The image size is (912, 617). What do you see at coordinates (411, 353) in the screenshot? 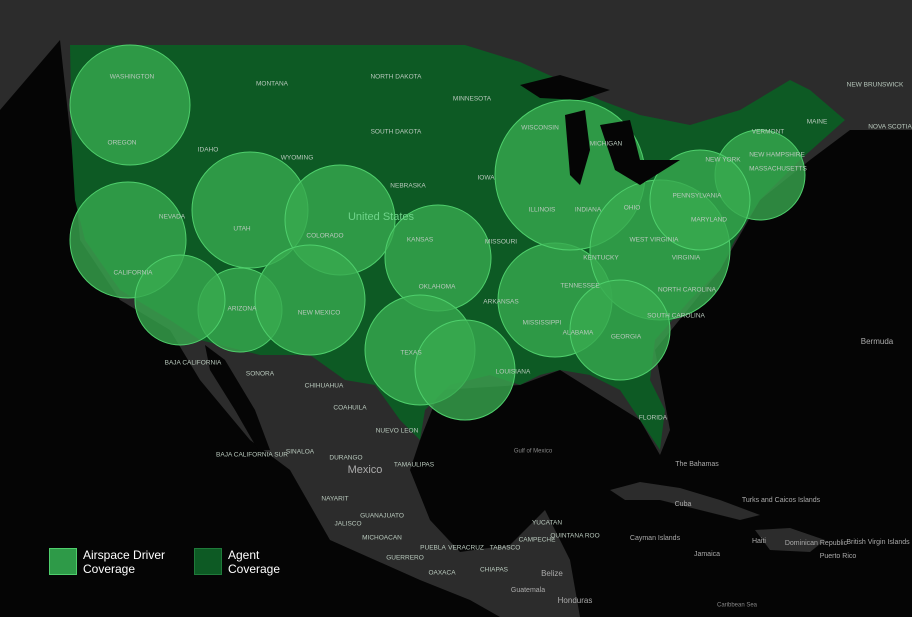
I see `map-label: TEXAS` at bounding box center [411, 353].